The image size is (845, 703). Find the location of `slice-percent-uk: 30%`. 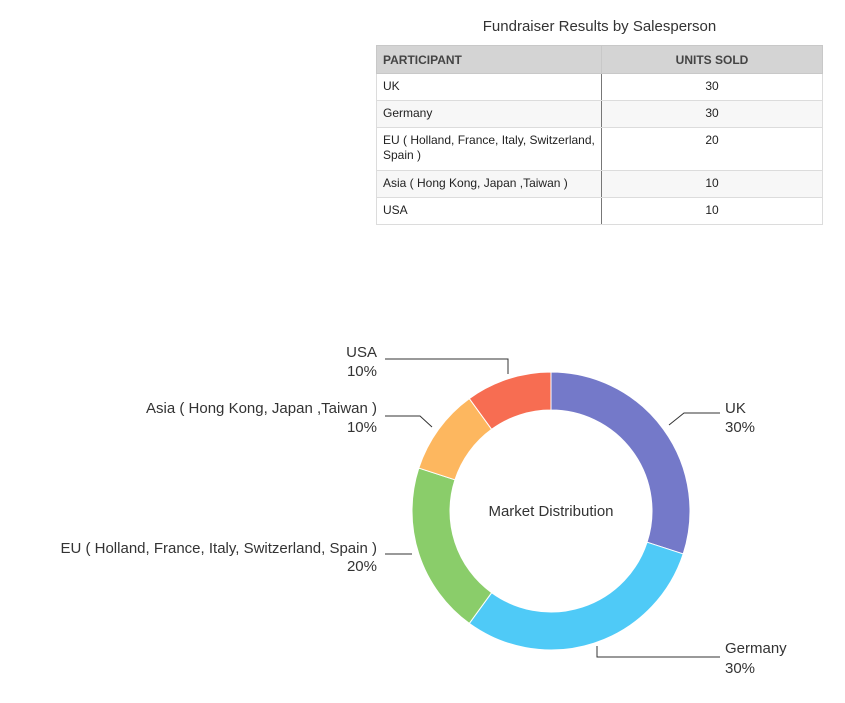

slice-percent-uk: 30% is located at coordinates (740, 427).